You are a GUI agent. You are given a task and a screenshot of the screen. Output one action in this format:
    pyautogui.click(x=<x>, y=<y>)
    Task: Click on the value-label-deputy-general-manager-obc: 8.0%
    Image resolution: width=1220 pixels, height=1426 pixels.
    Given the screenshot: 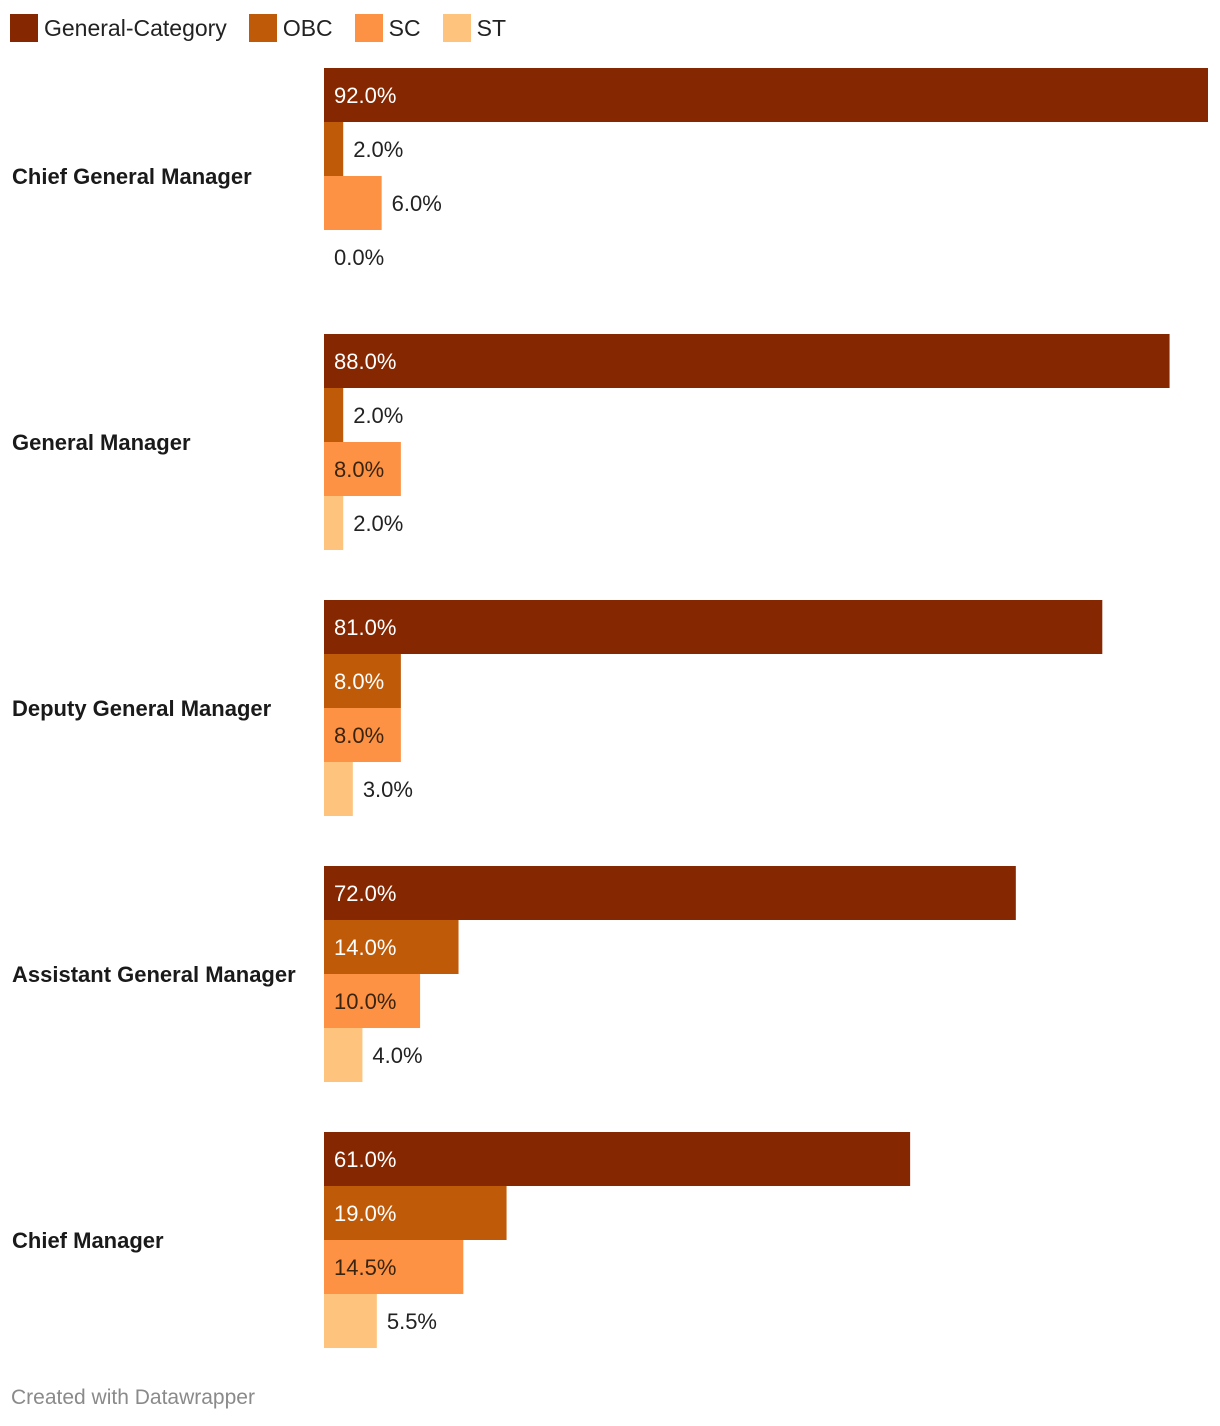 What is the action you would take?
    pyautogui.click(x=359, y=681)
    